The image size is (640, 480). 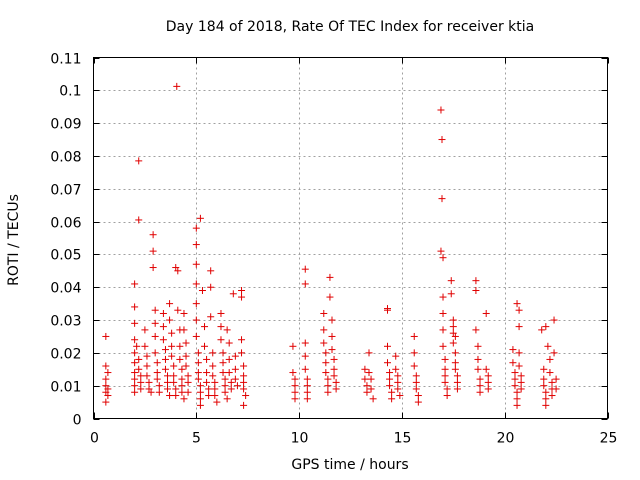 What do you see at coordinates (77, 421) in the screenshot?
I see `y-tick-label: 0` at bounding box center [77, 421].